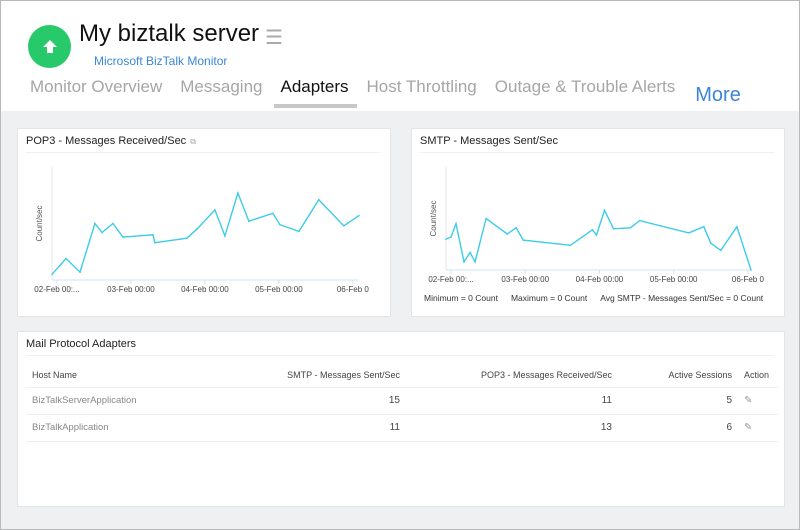  Describe the element at coordinates (682, 298) in the screenshot. I see `stat-average: Avg SMTP - Messages Sent/Sec = 0 Count` at that location.